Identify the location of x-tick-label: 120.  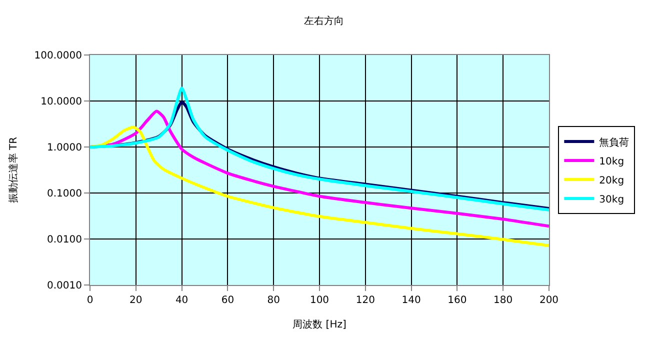
(365, 300).